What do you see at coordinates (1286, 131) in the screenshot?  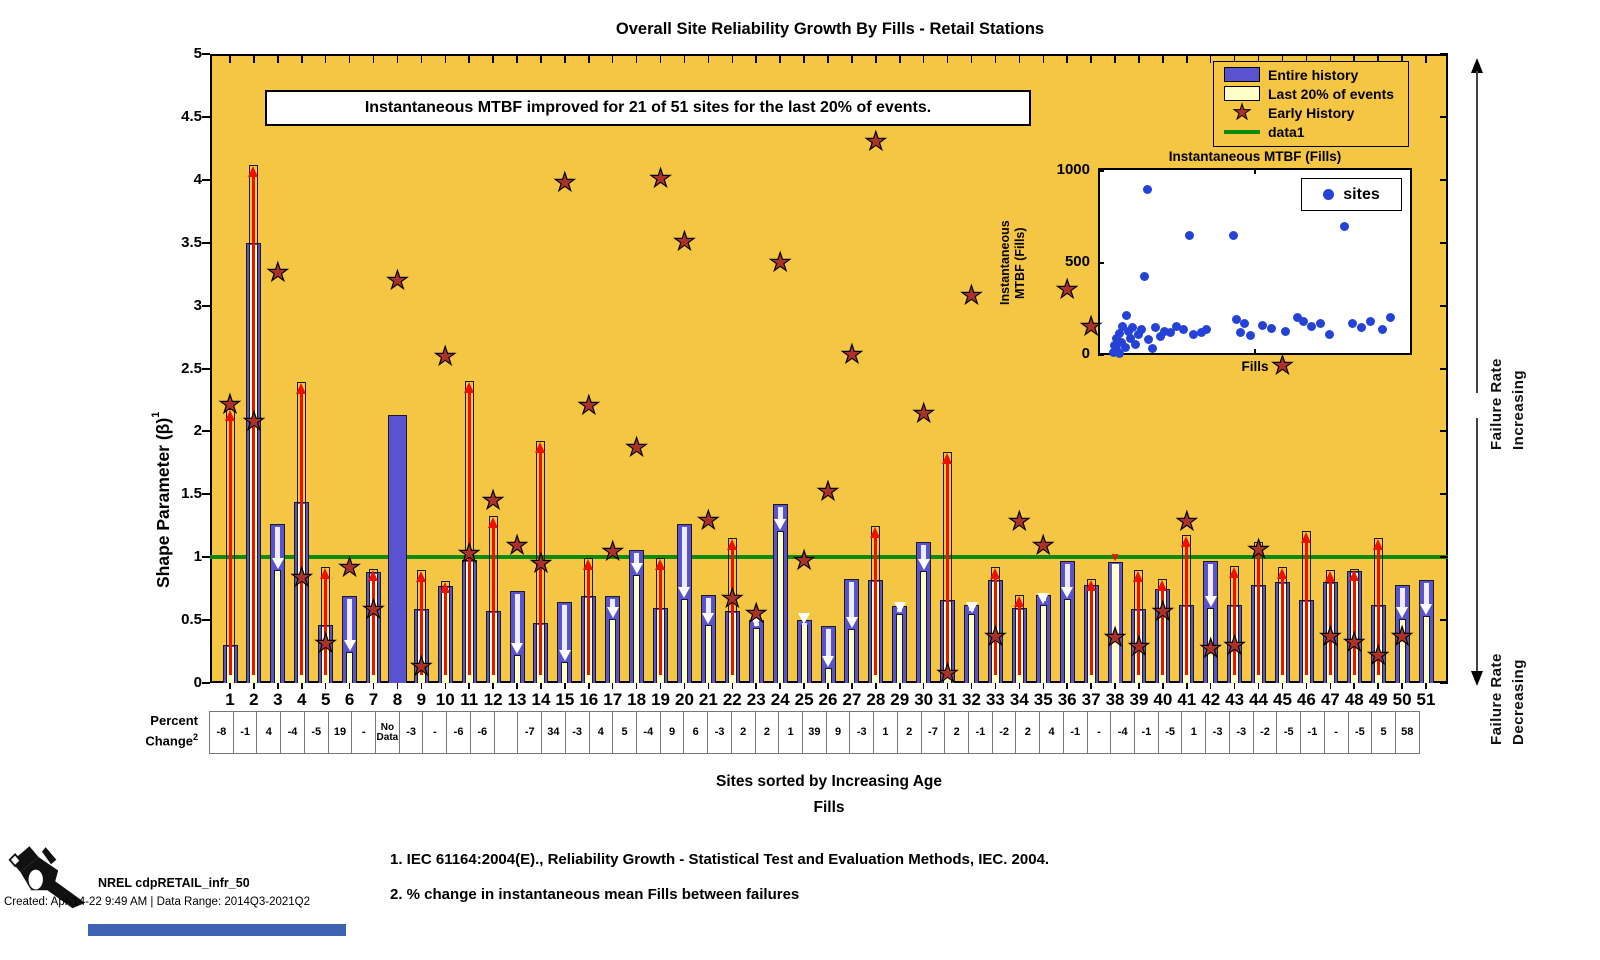 I see `legend-label: data1` at bounding box center [1286, 131].